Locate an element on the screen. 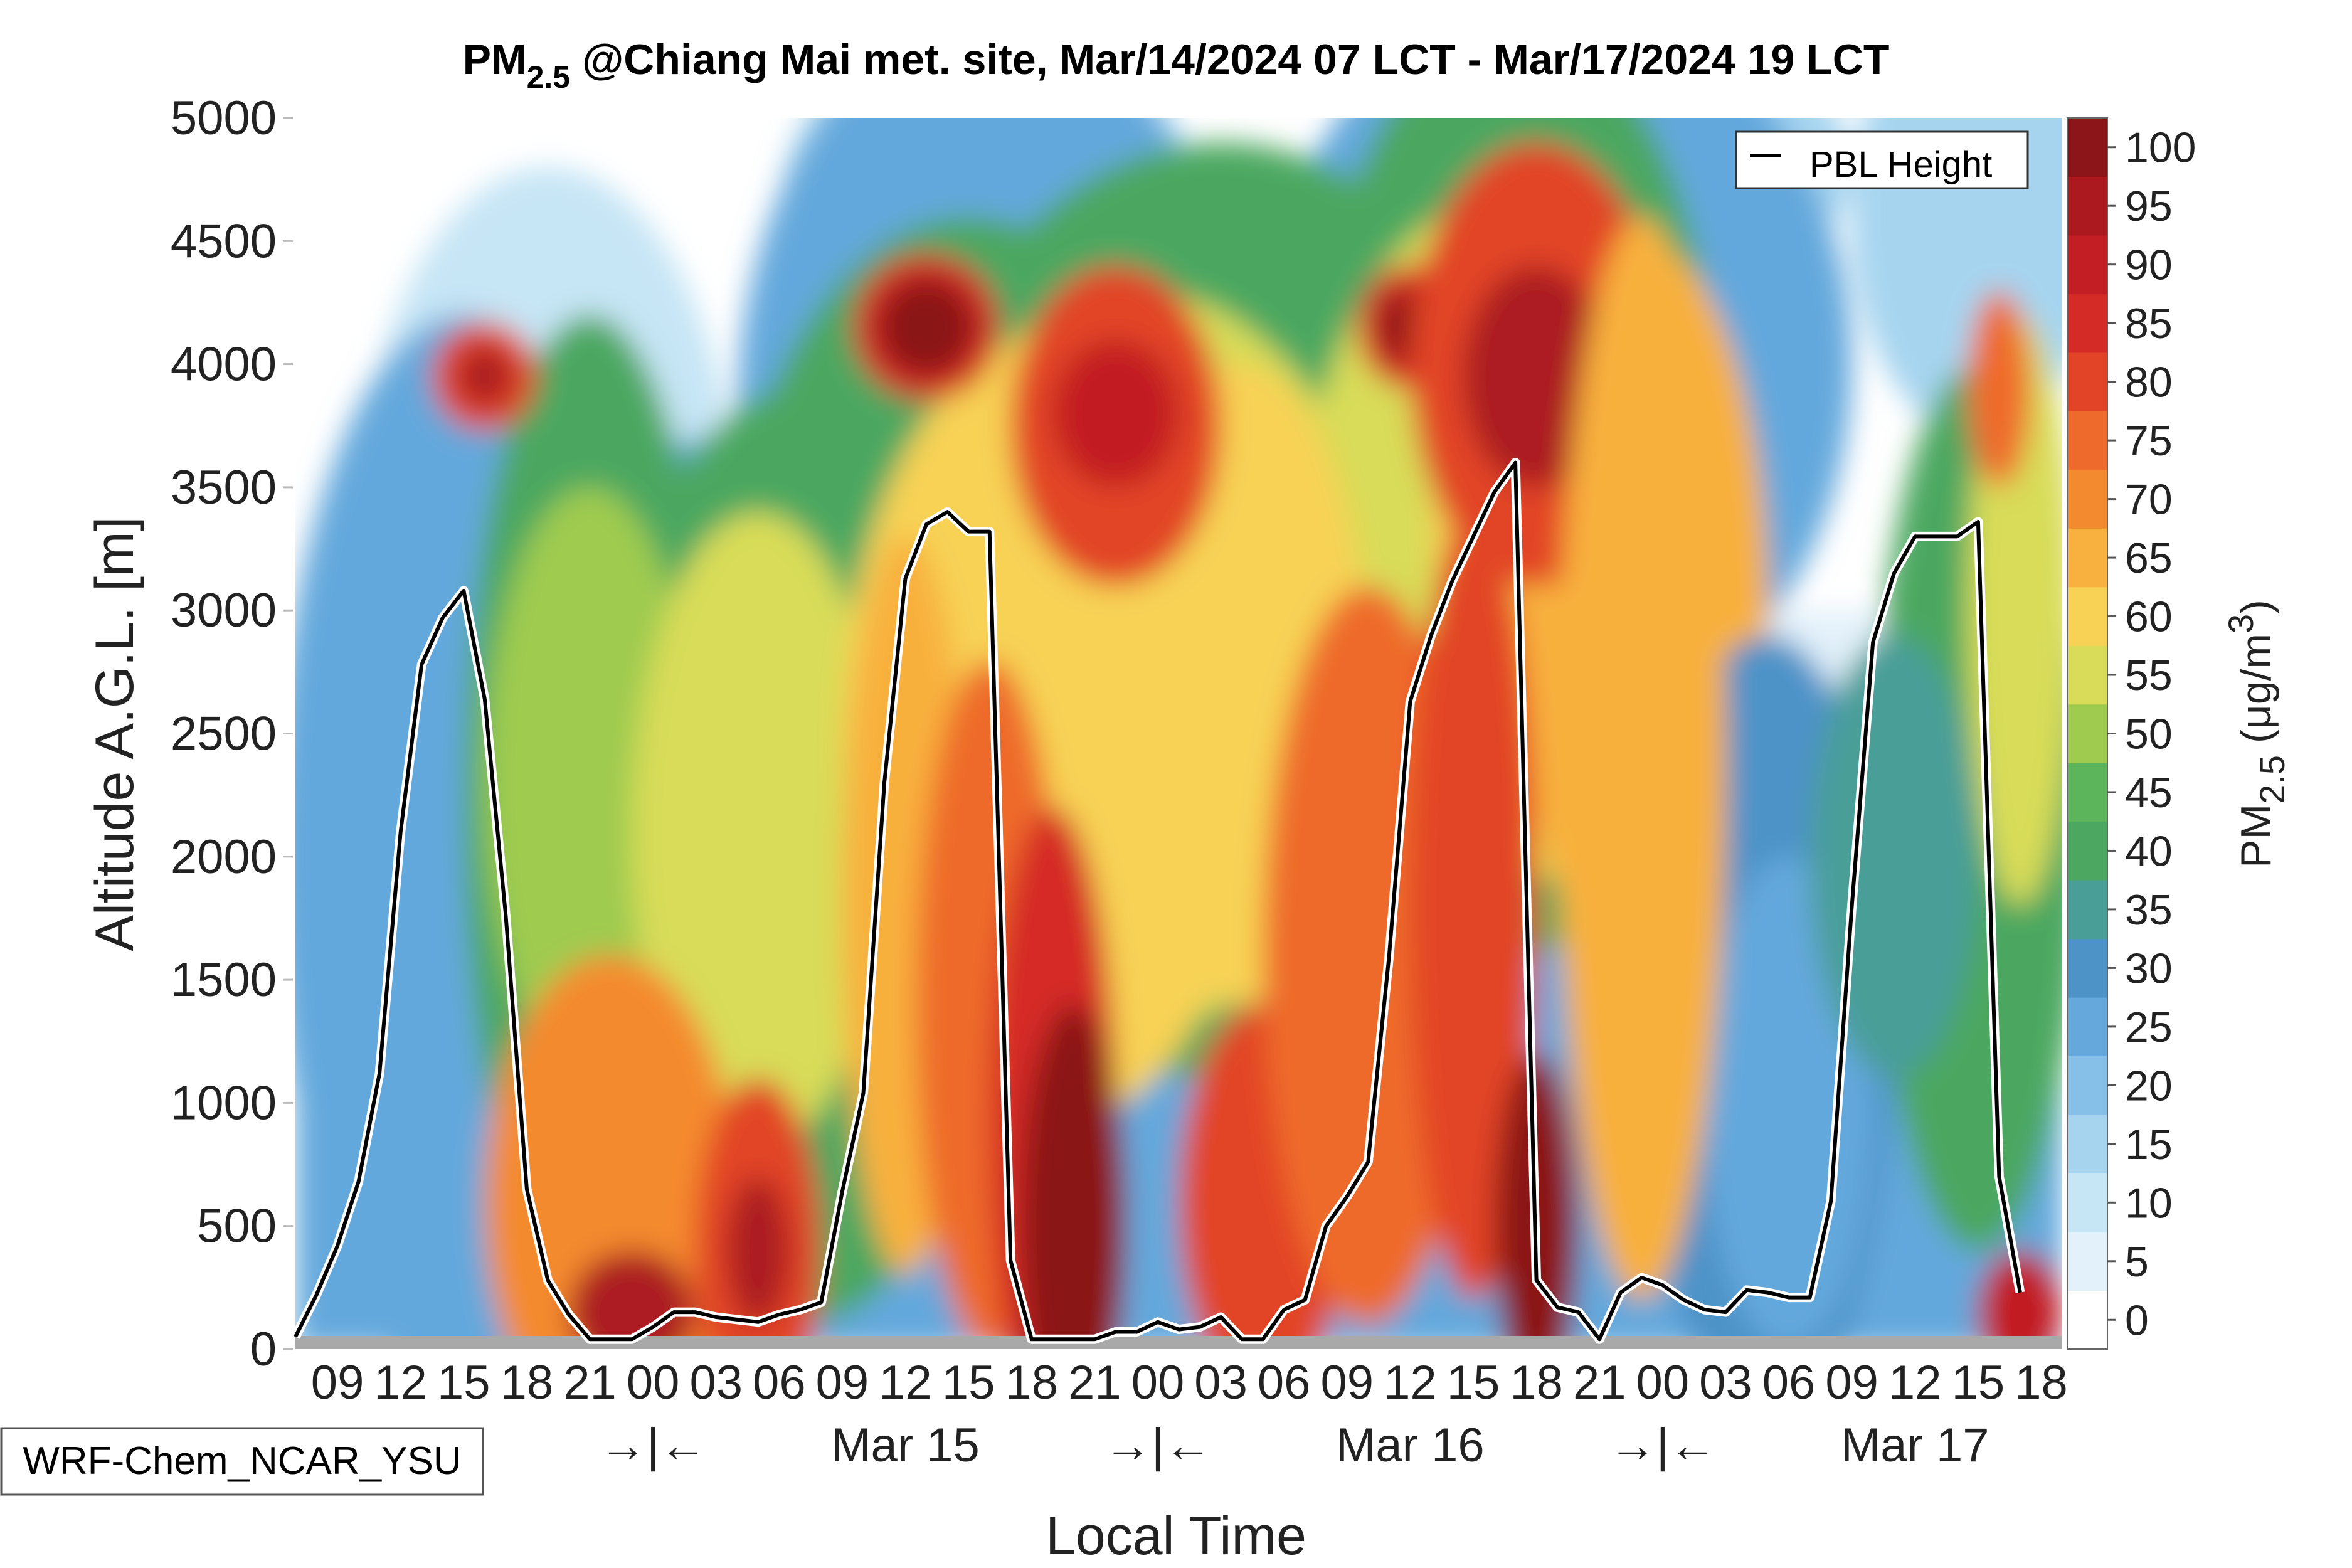  yellow-layer is located at coordinates (758, 832).